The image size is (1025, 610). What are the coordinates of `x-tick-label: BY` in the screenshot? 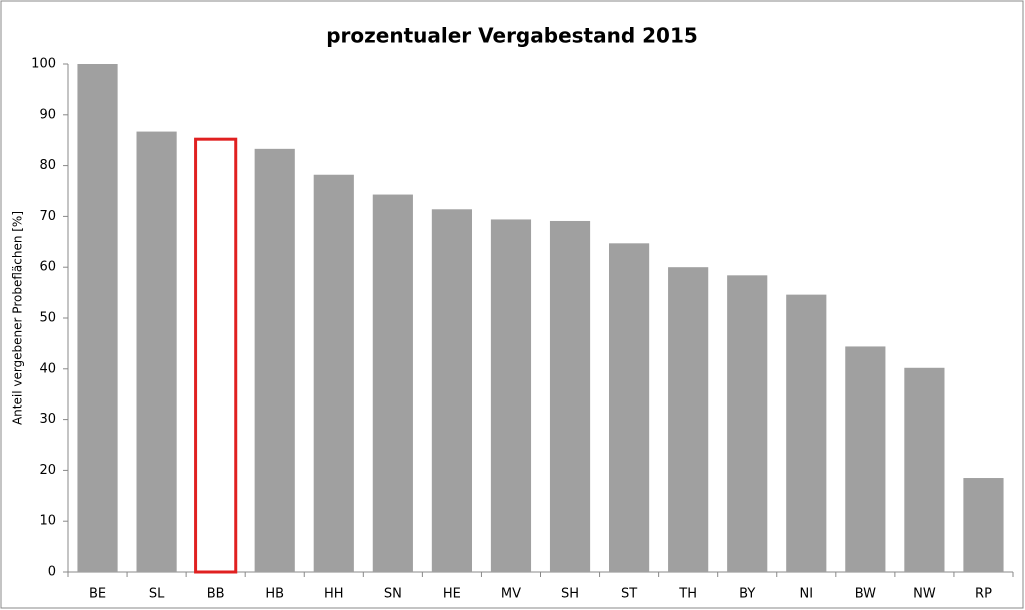 It's located at (747, 594).